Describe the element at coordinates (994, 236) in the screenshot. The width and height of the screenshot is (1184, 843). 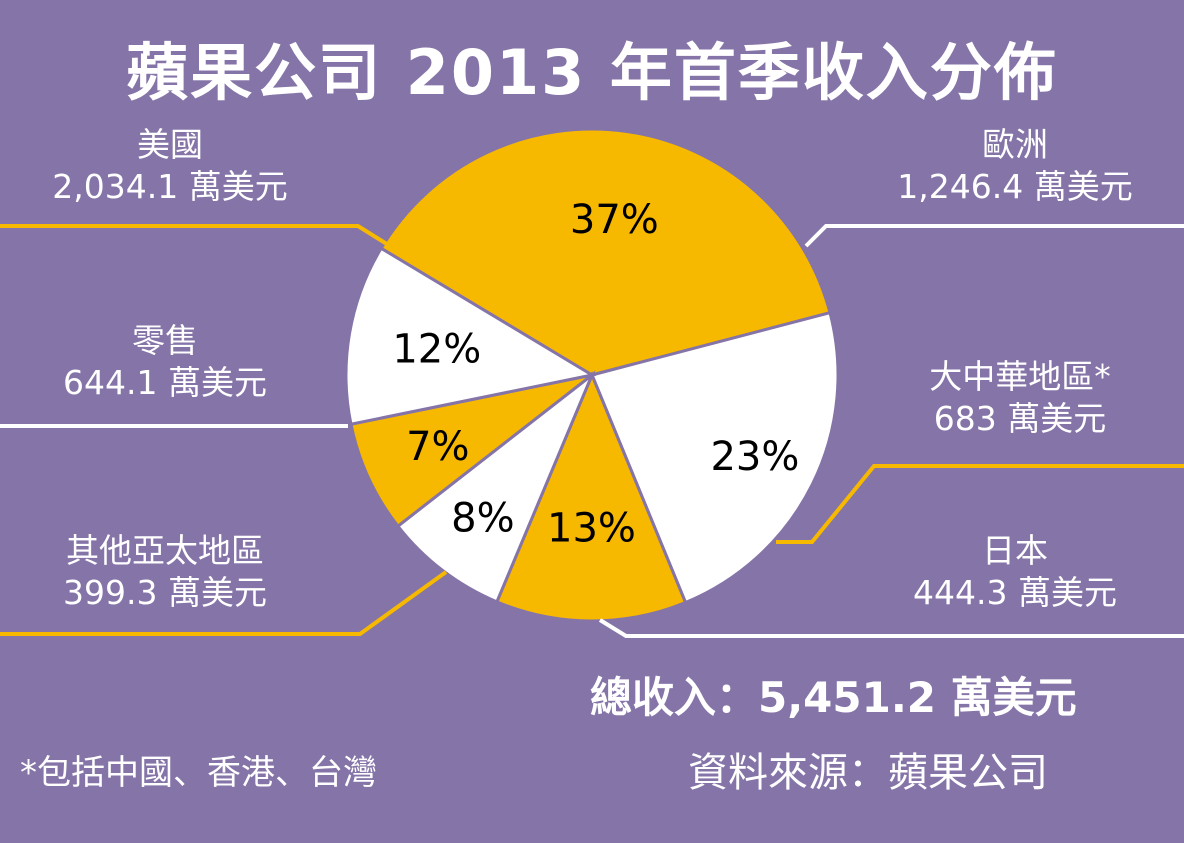
I see `leader-line-europe` at that location.